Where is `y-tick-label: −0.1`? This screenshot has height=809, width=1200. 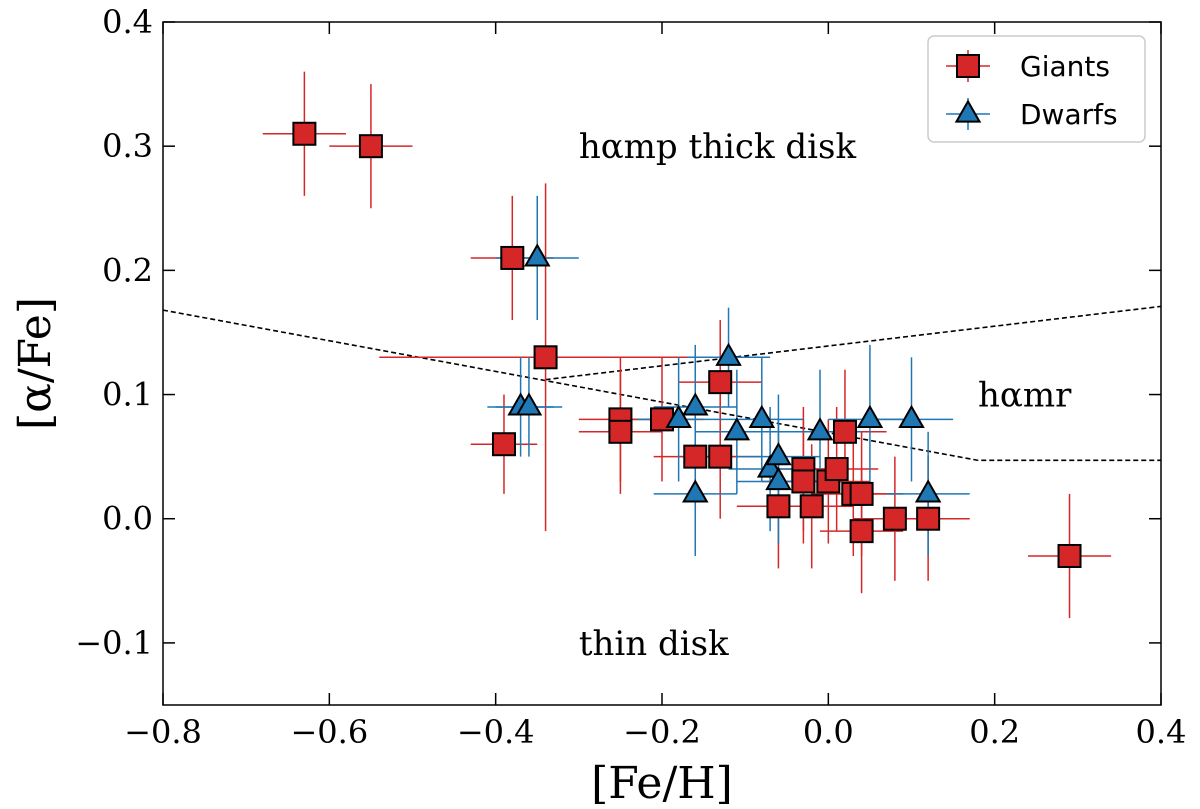 y-tick-label: −0.1 is located at coordinates (114, 643).